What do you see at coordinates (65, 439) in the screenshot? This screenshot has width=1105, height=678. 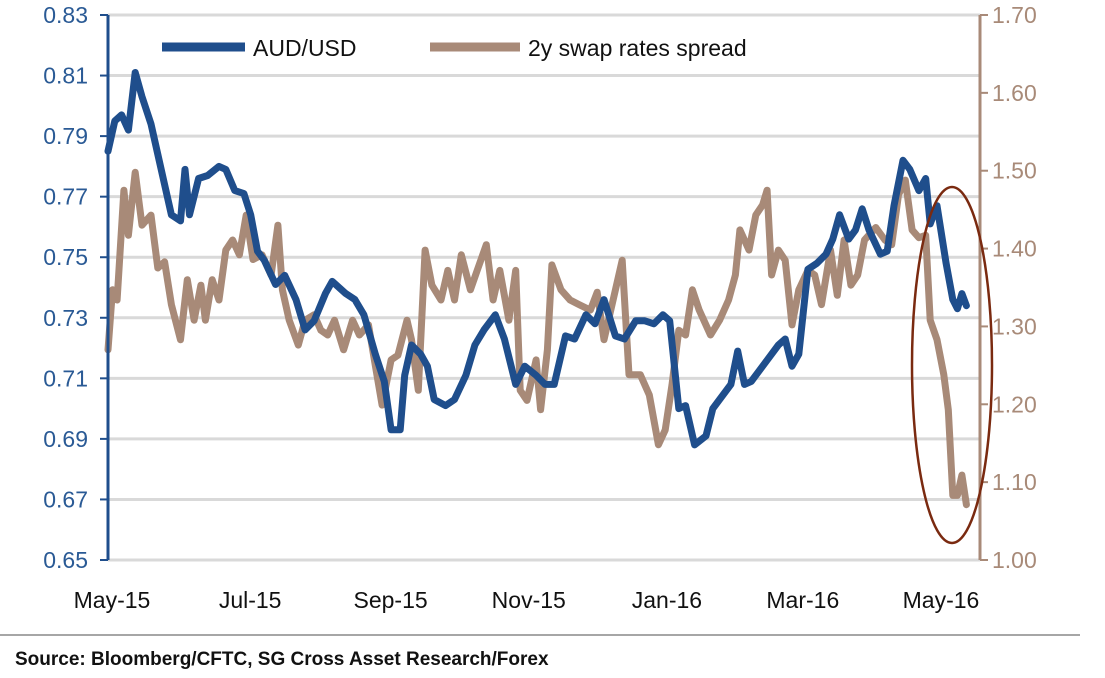 I see `left-tick-label: 0.69` at bounding box center [65, 439].